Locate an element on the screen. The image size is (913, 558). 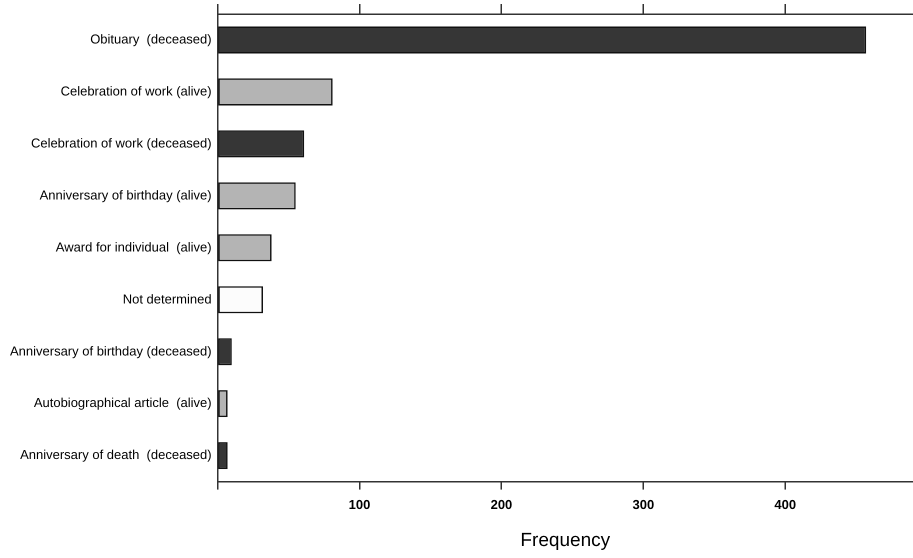
x-tick-label: 400 is located at coordinates (785, 504).